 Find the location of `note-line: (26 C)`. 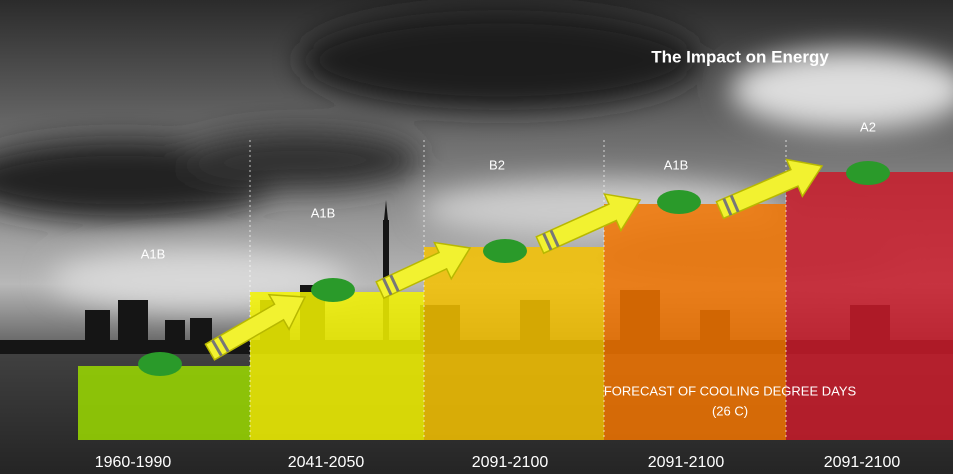

note-line: (26 C) is located at coordinates (730, 410).